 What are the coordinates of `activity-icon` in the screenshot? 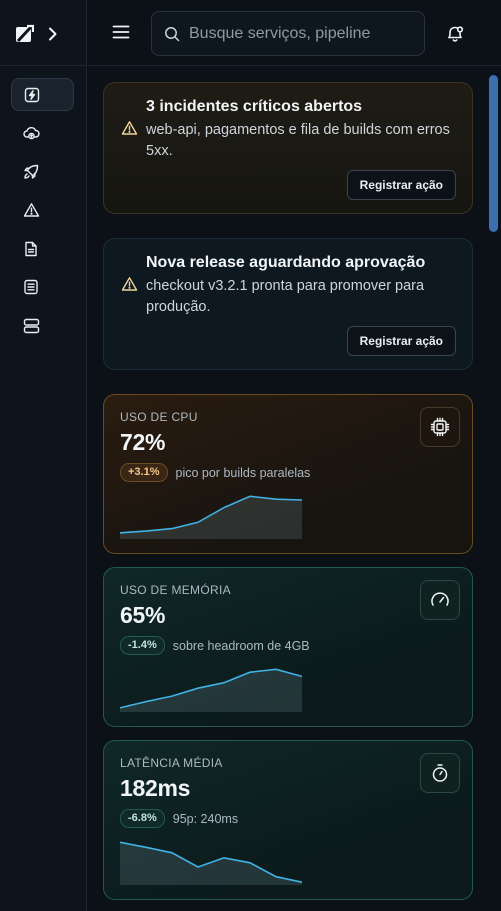 It's located at (32, 94).